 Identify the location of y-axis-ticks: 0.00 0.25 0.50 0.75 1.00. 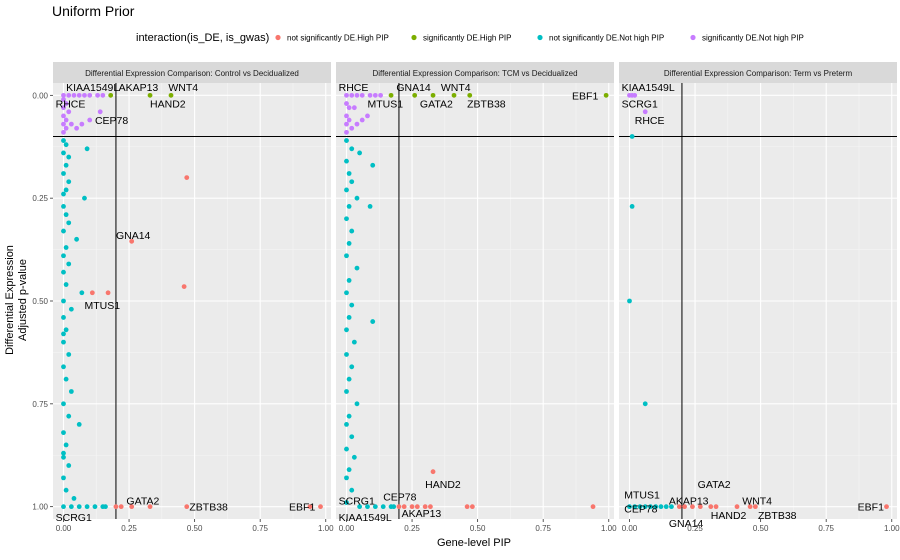
(42, 301).